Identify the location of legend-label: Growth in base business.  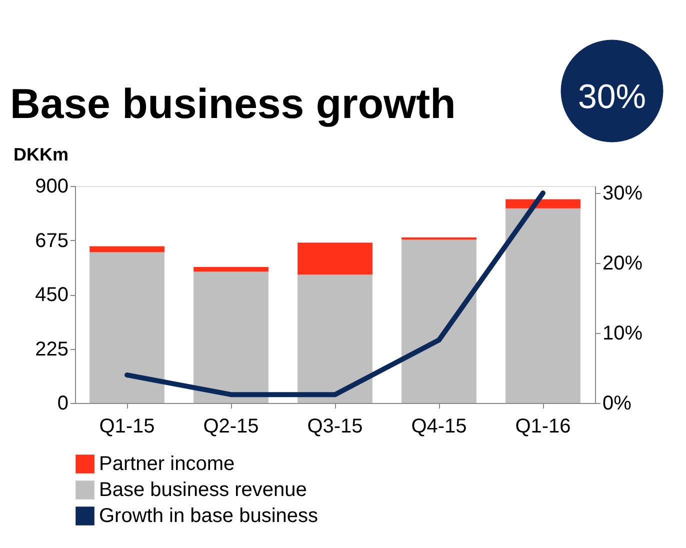
(208, 516).